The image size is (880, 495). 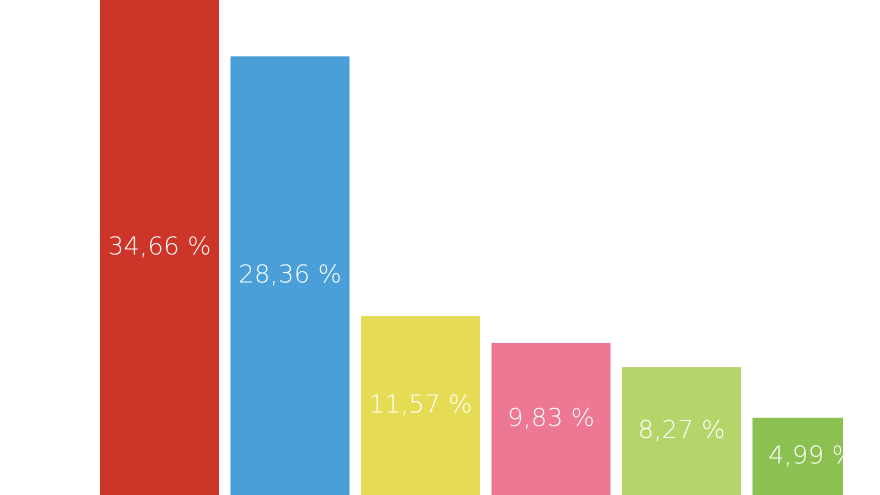 I want to click on value-label: 28,36 %, so click(x=289, y=274).